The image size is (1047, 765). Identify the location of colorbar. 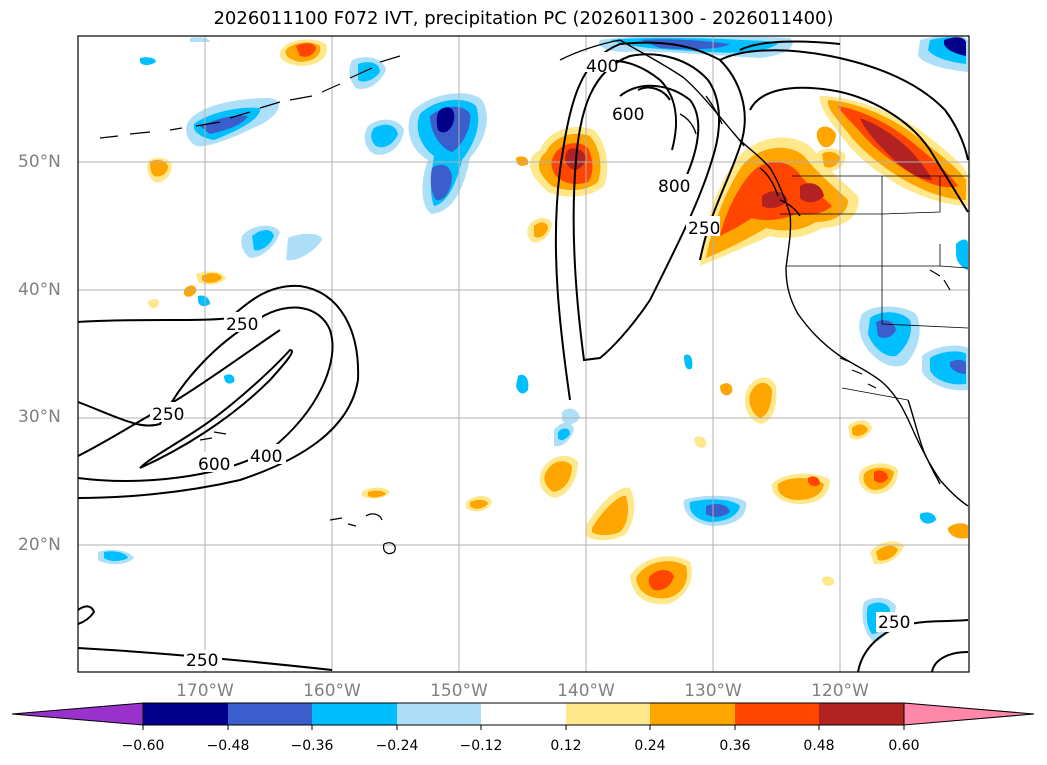
(523, 716).